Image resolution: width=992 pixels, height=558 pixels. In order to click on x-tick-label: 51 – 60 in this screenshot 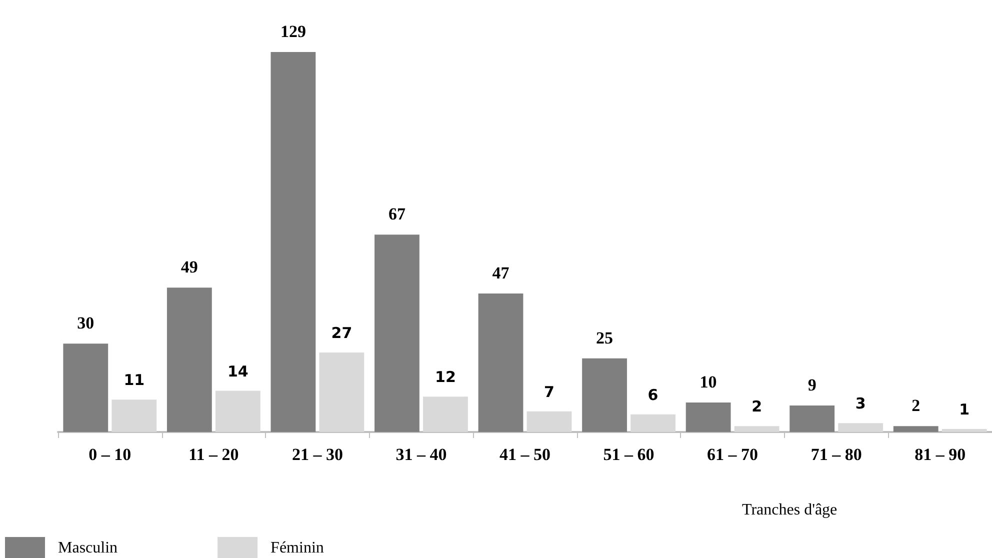, I will do `click(628, 454)`.